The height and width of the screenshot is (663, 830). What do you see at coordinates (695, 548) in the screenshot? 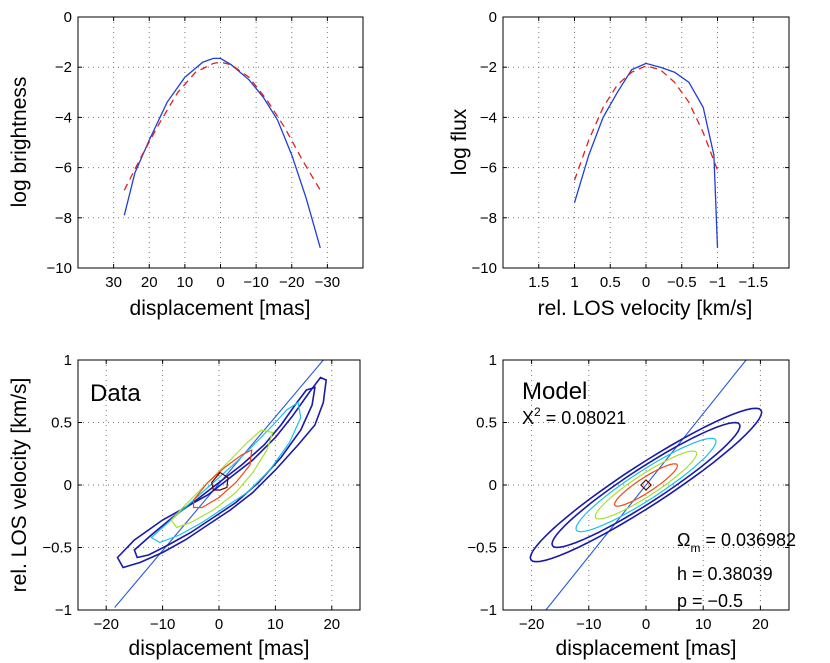
I see `omega-sub: m` at bounding box center [695, 548].